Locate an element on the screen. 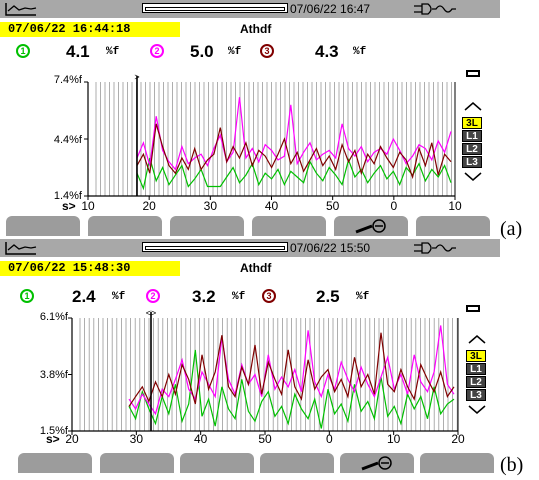 The width and height of the screenshot is (539, 480). status-bar: 07/06/22 16:47 is located at coordinates (250, 9).